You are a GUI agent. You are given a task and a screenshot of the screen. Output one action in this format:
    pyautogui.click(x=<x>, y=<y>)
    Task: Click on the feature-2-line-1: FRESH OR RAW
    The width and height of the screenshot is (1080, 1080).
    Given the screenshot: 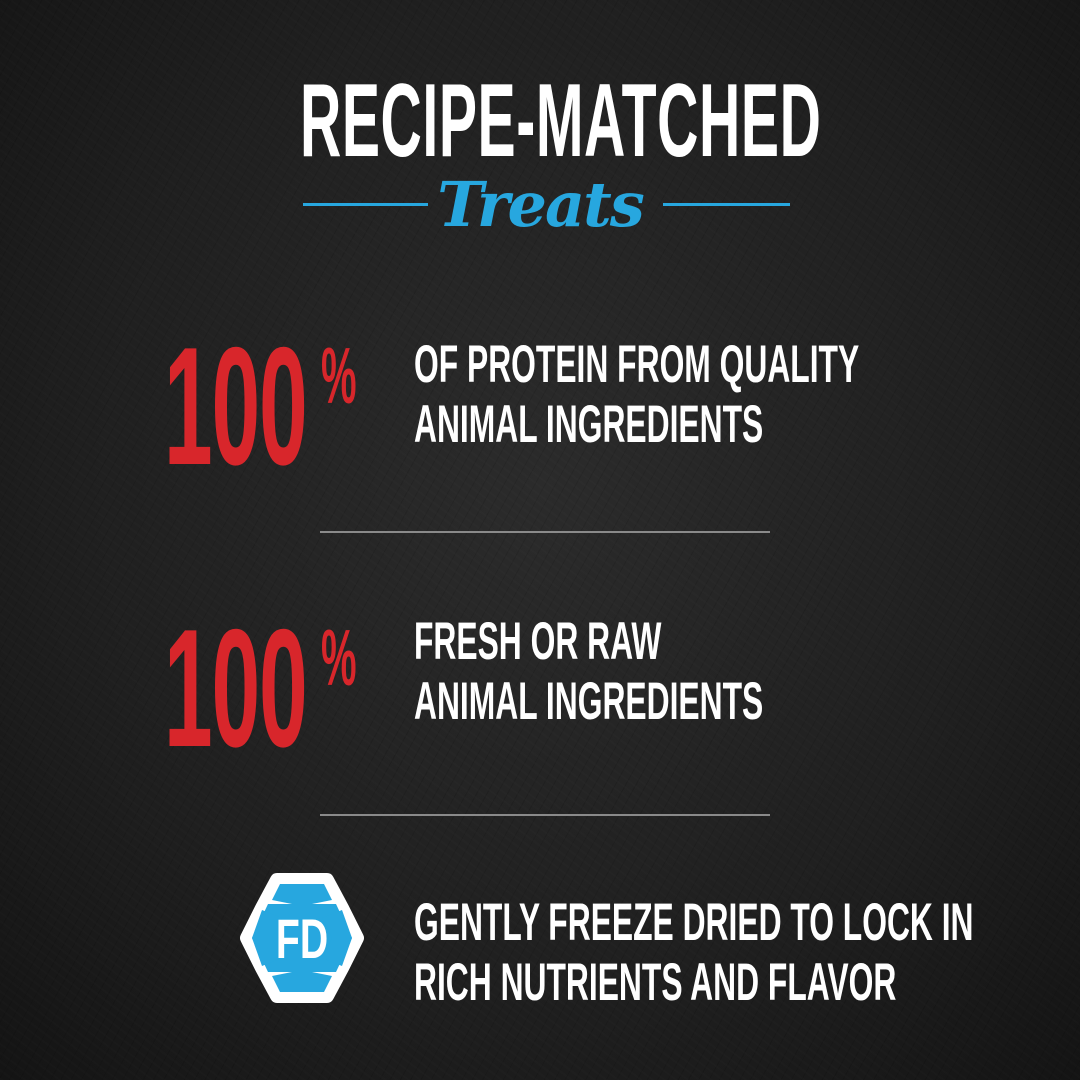 What is the action you would take?
    pyautogui.click(x=538, y=641)
    